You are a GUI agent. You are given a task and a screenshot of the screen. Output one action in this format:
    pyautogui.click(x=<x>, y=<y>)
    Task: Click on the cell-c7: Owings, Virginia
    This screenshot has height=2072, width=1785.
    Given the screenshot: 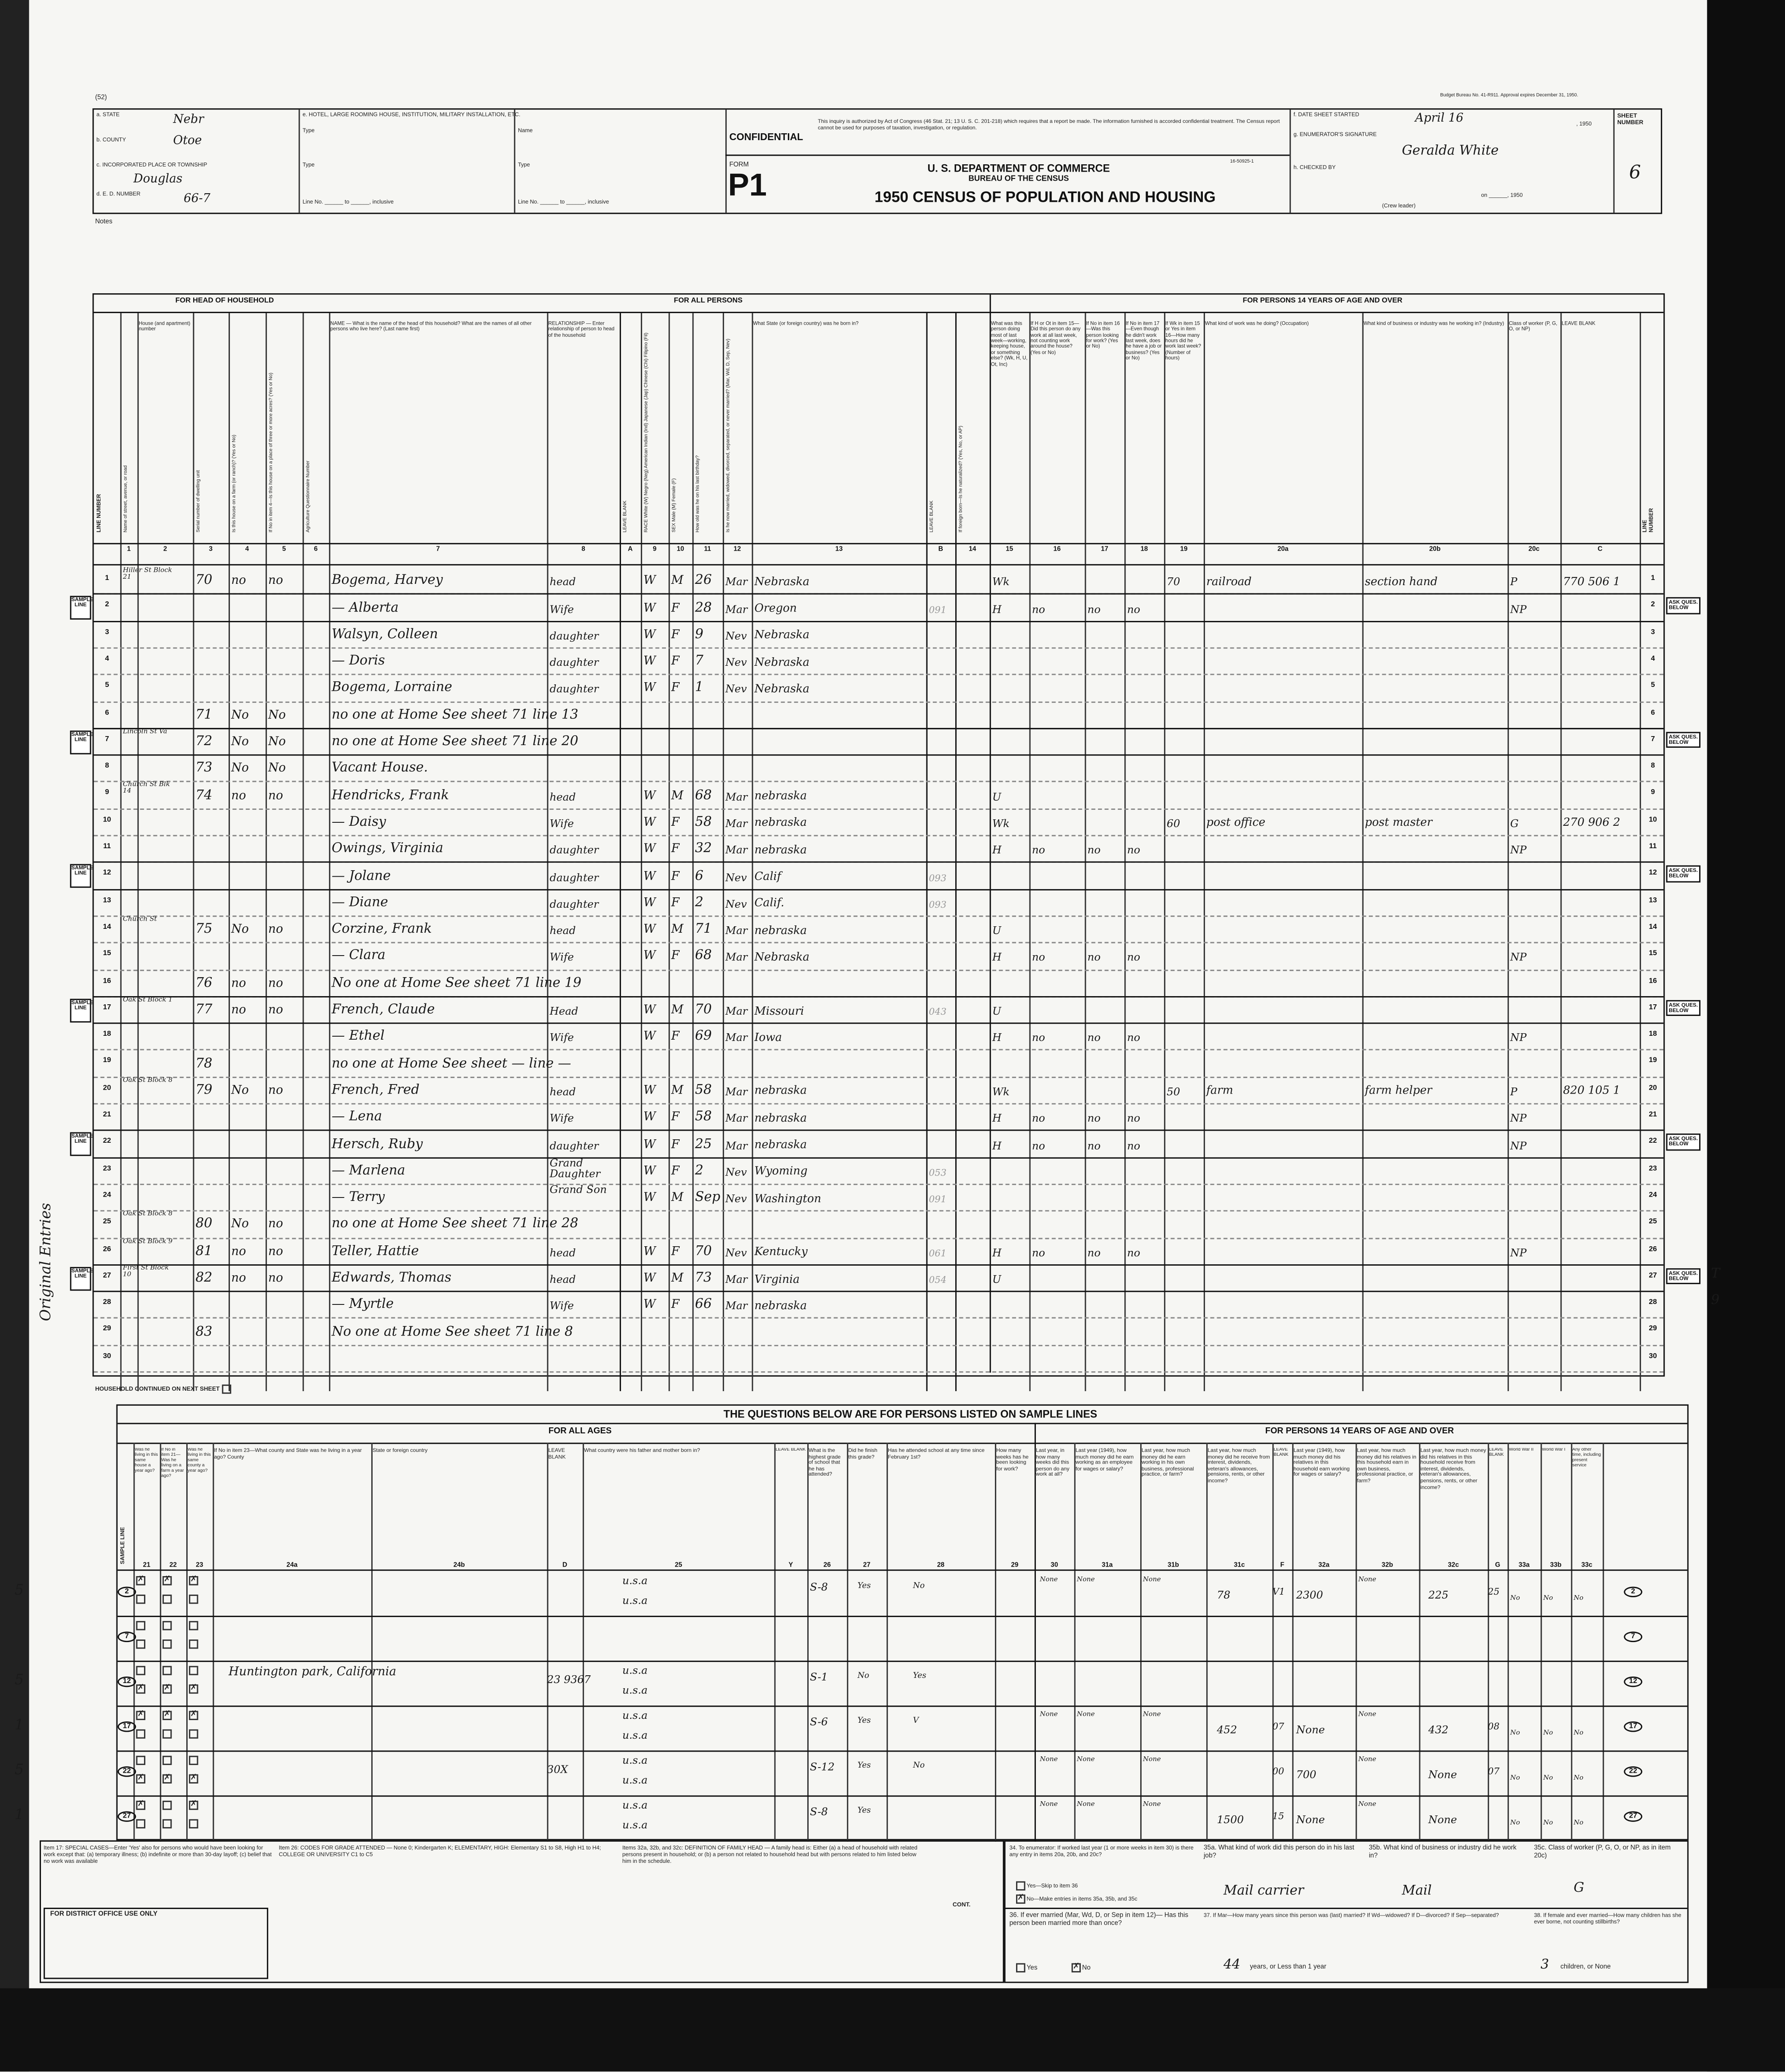 What is the action you would take?
    pyautogui.click(x=387, y=849)
    